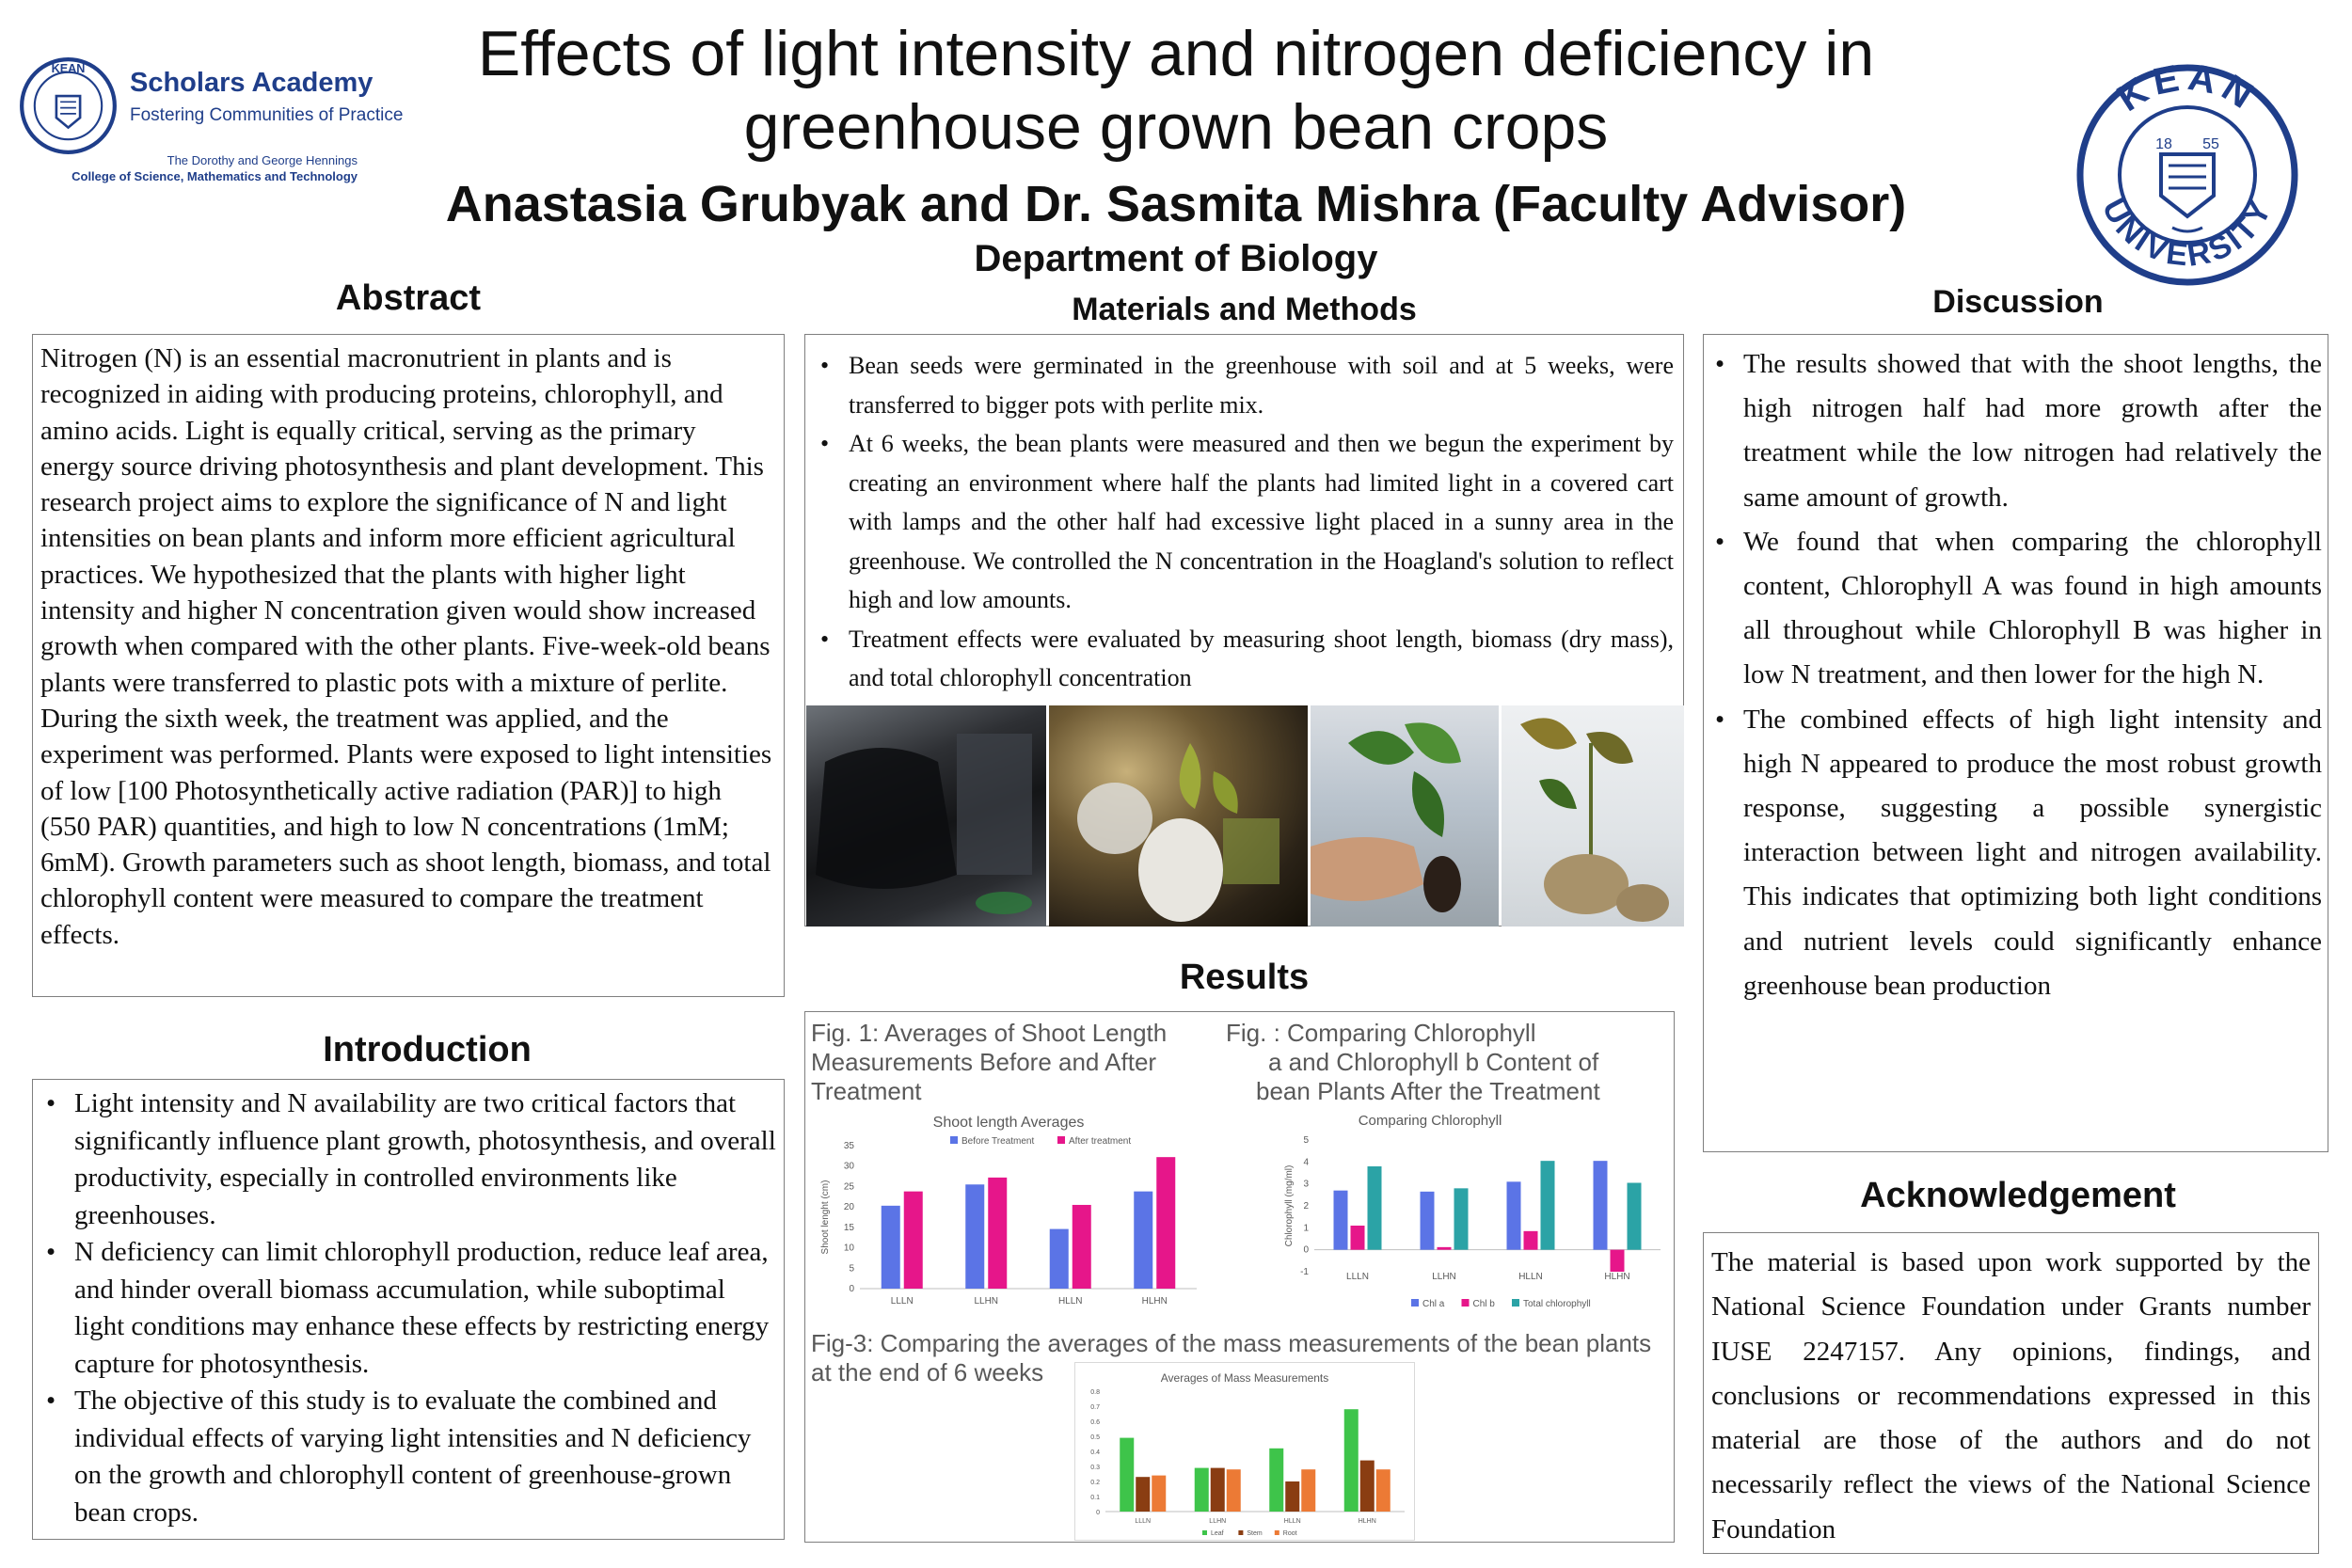 The height and width of the screenshot is (1568, 2352). I want to click on y-tick-label: 3, so click(1306, 1185).